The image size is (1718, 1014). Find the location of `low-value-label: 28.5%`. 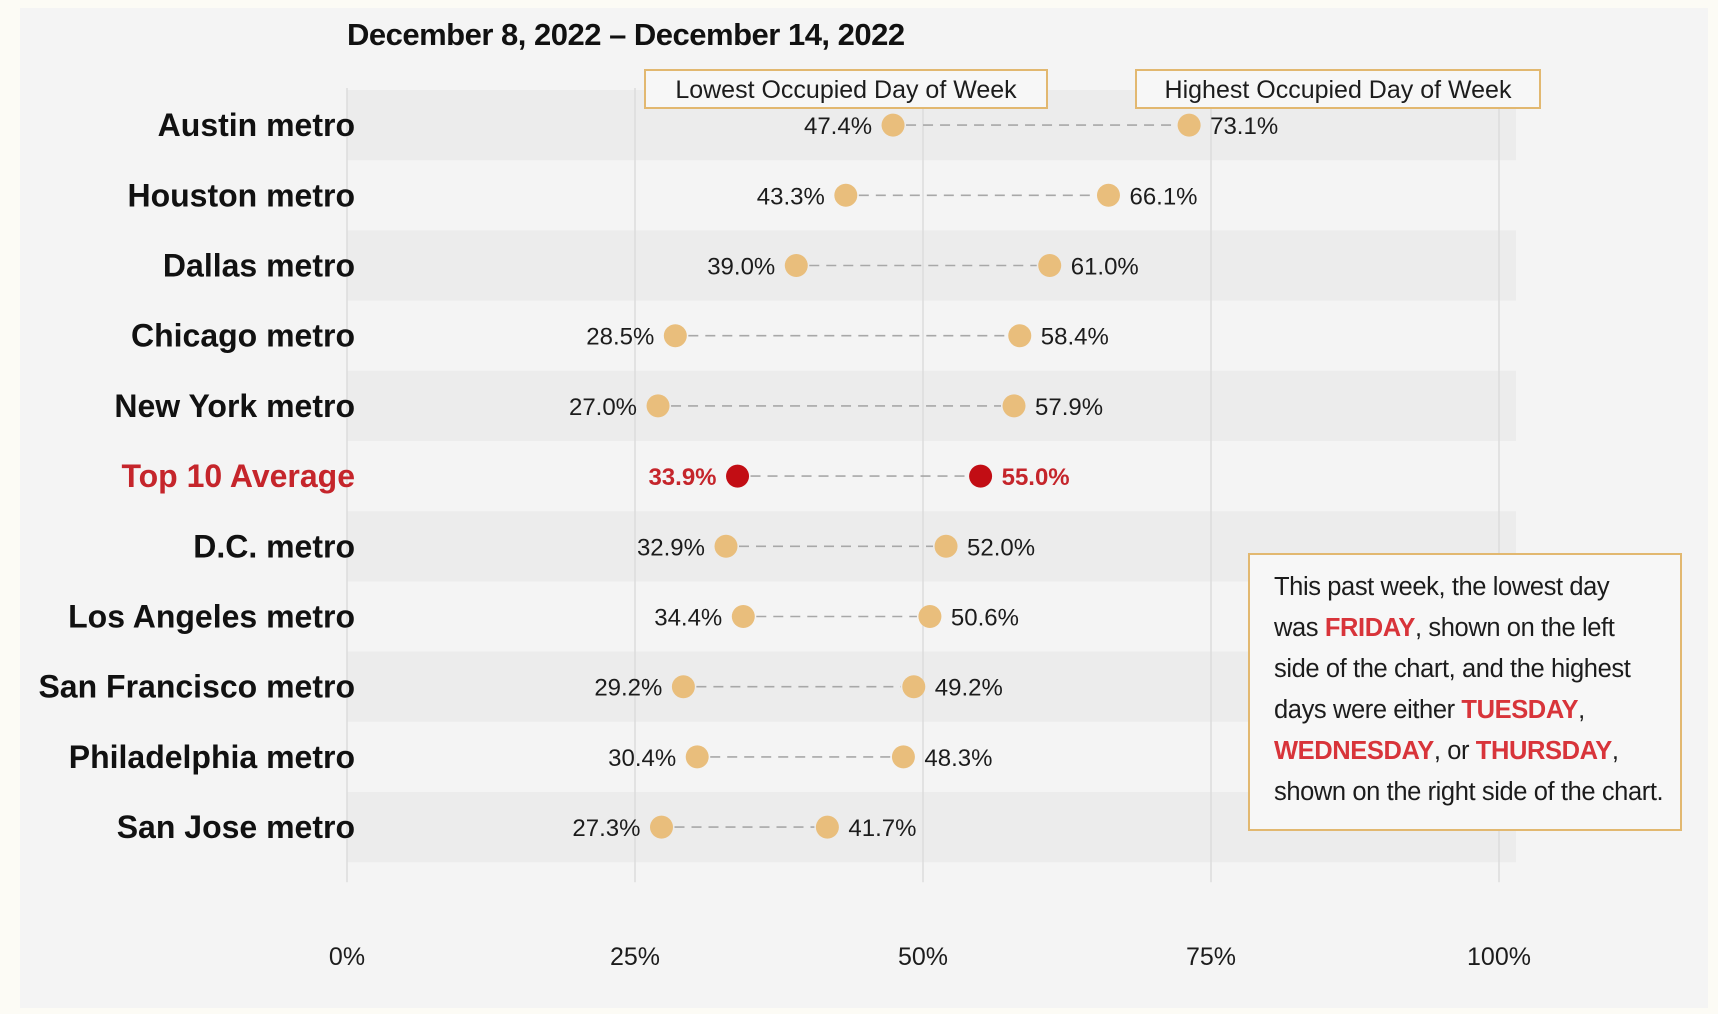

low-value-label: 28.5% is located at coordinates (620, 337).